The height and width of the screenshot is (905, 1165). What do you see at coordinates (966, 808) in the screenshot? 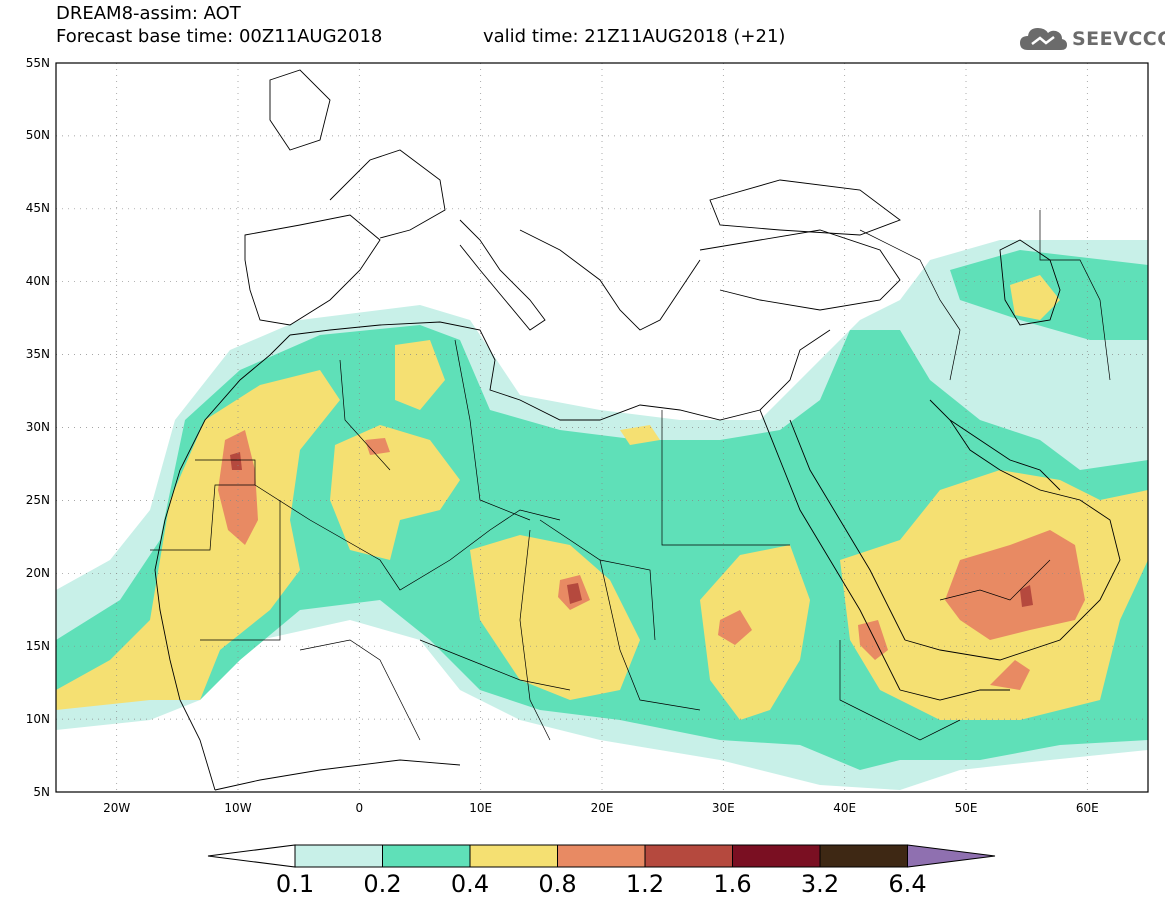
I see `lon-label: 50E` at bounding box center [966, 808].